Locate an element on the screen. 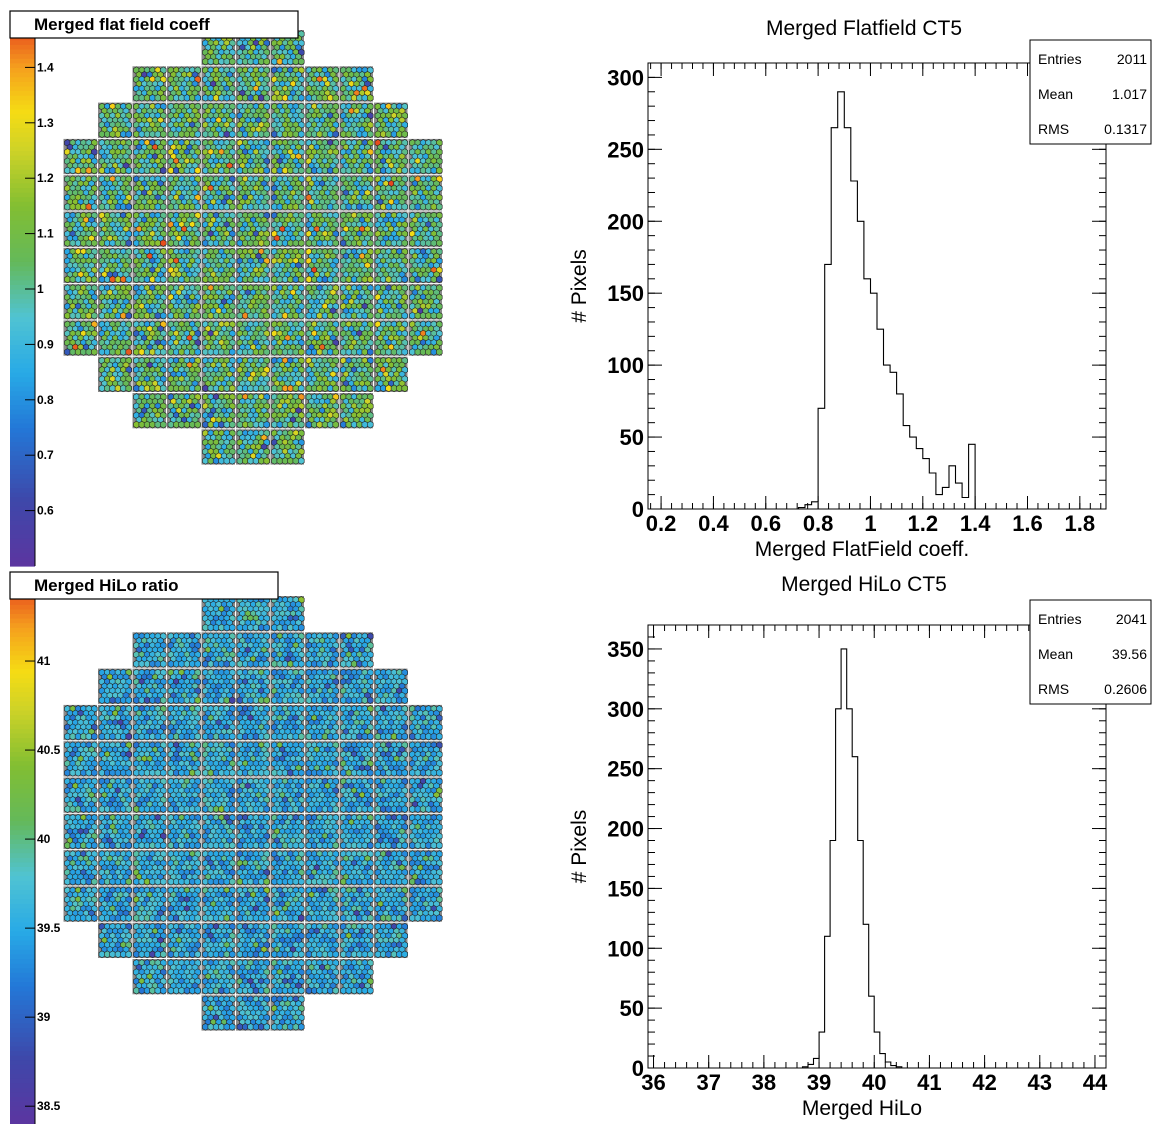 This screenshot has width=1152, height=1124. camera-title: Merged flat field coeff is located at coordinates (122, 24).